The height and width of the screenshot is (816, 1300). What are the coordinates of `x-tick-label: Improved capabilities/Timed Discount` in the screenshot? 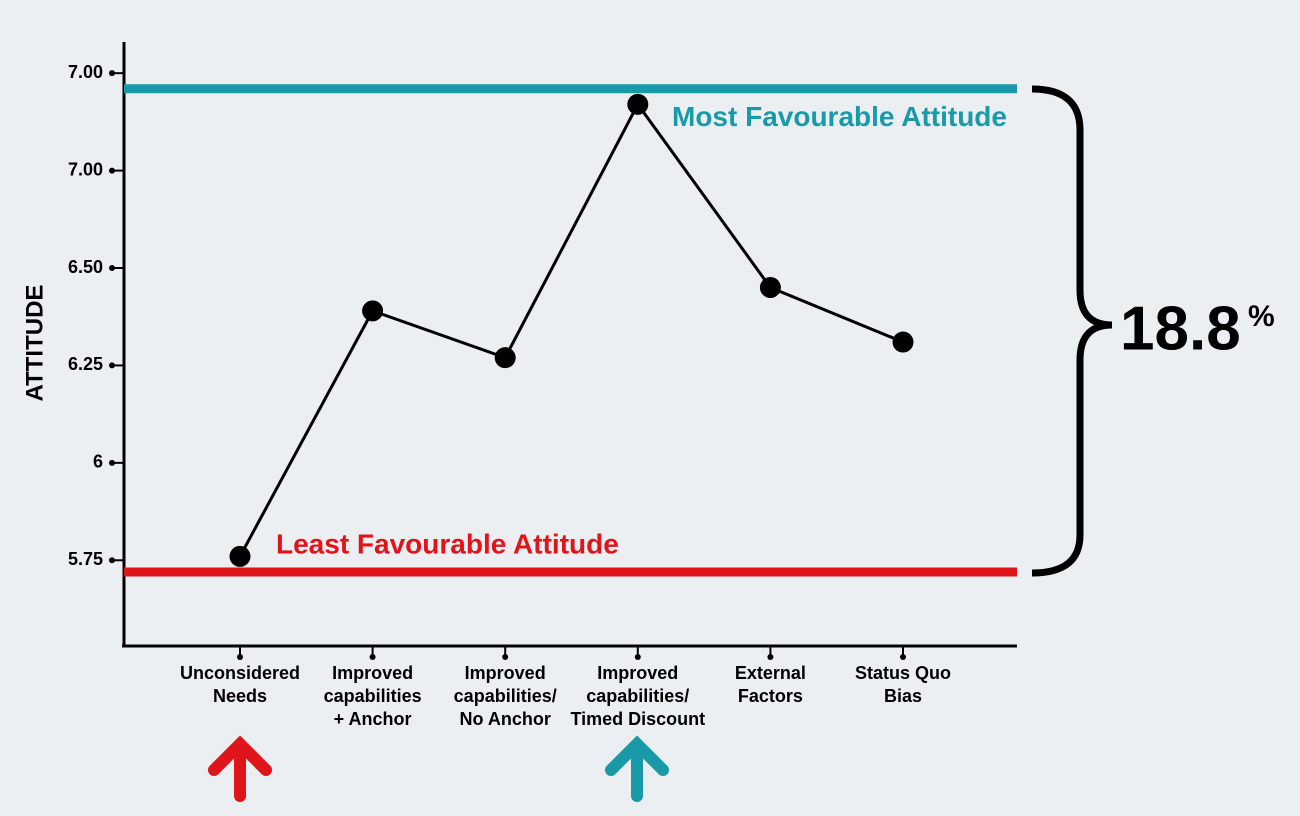 It's located at (637, 696).